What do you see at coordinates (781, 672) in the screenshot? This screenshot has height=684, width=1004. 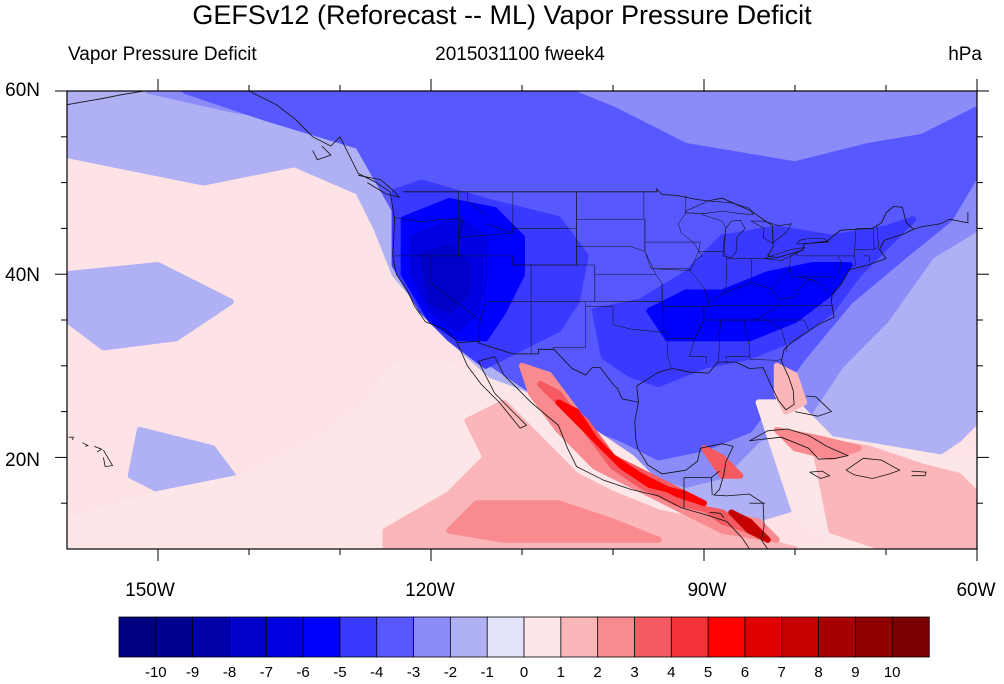 I see `colorbar-label: 7` at bounding box center [781, 672].